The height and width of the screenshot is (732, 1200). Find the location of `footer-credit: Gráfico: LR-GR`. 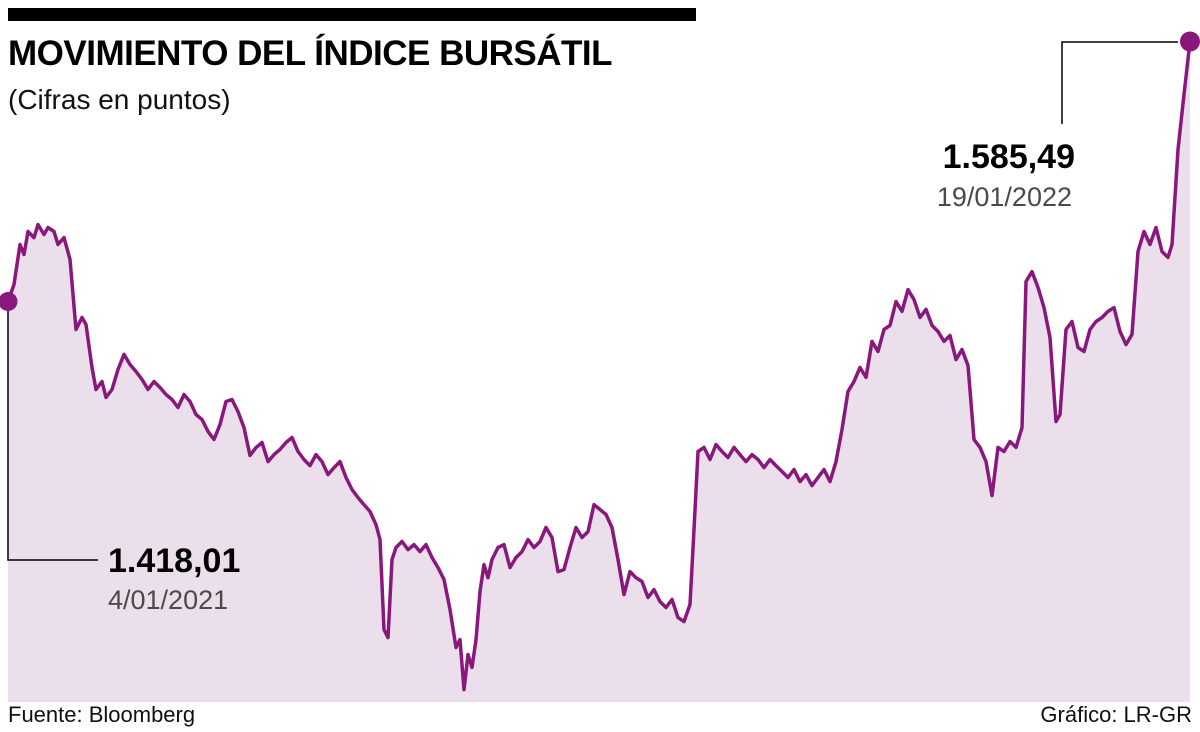

footer-credit: Gráfico: LR-GR is located at coordinates (1116, 714).